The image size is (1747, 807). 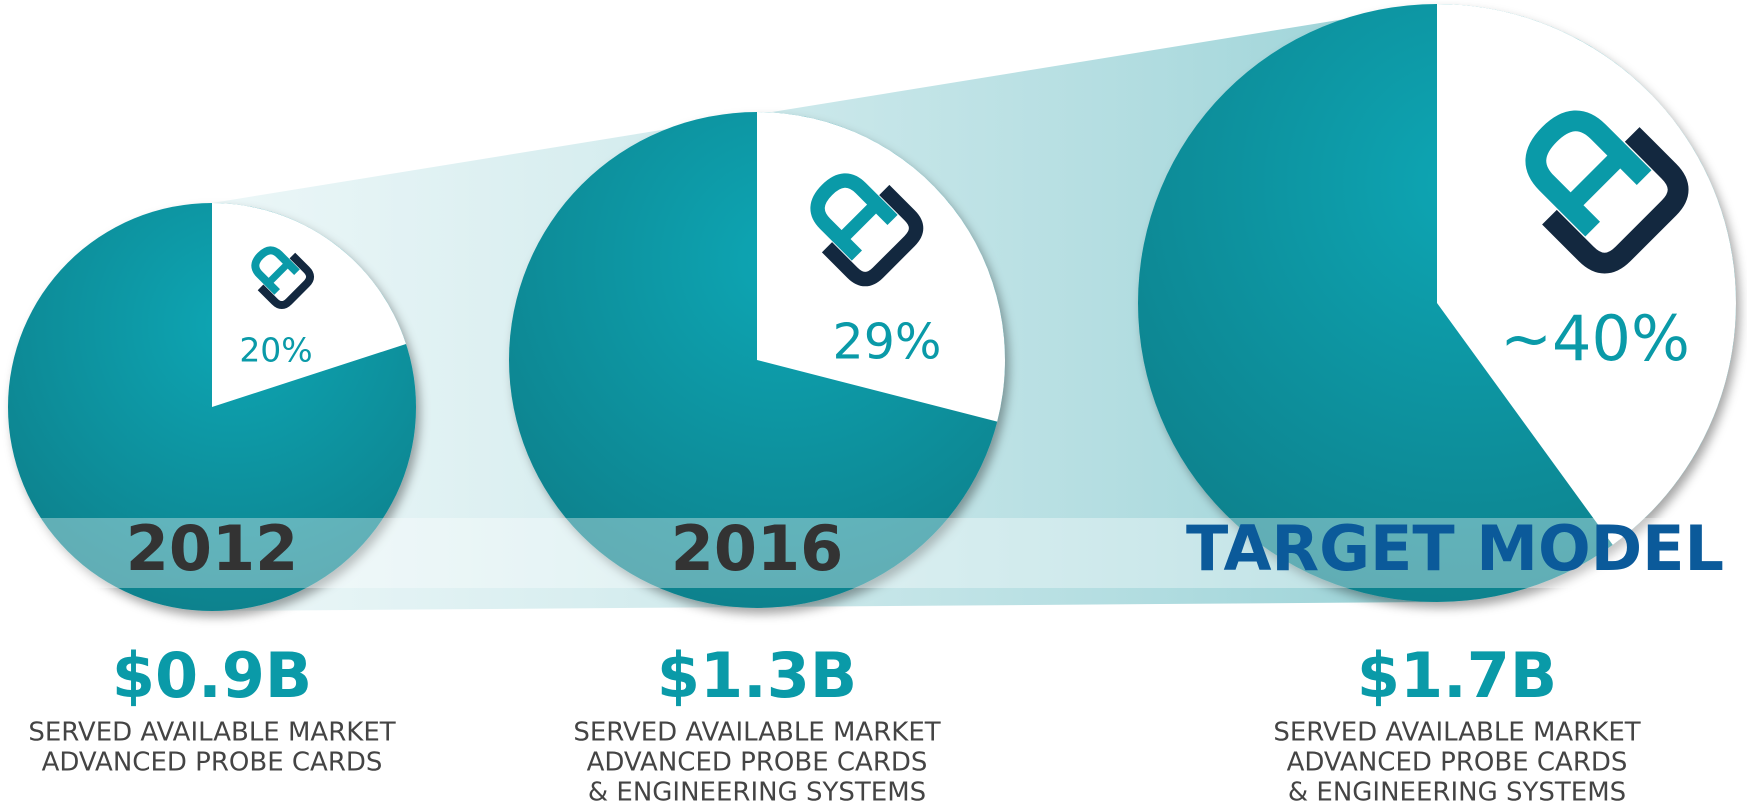 I want to click on market-size: $0.9B, so click(x=212, y=675).